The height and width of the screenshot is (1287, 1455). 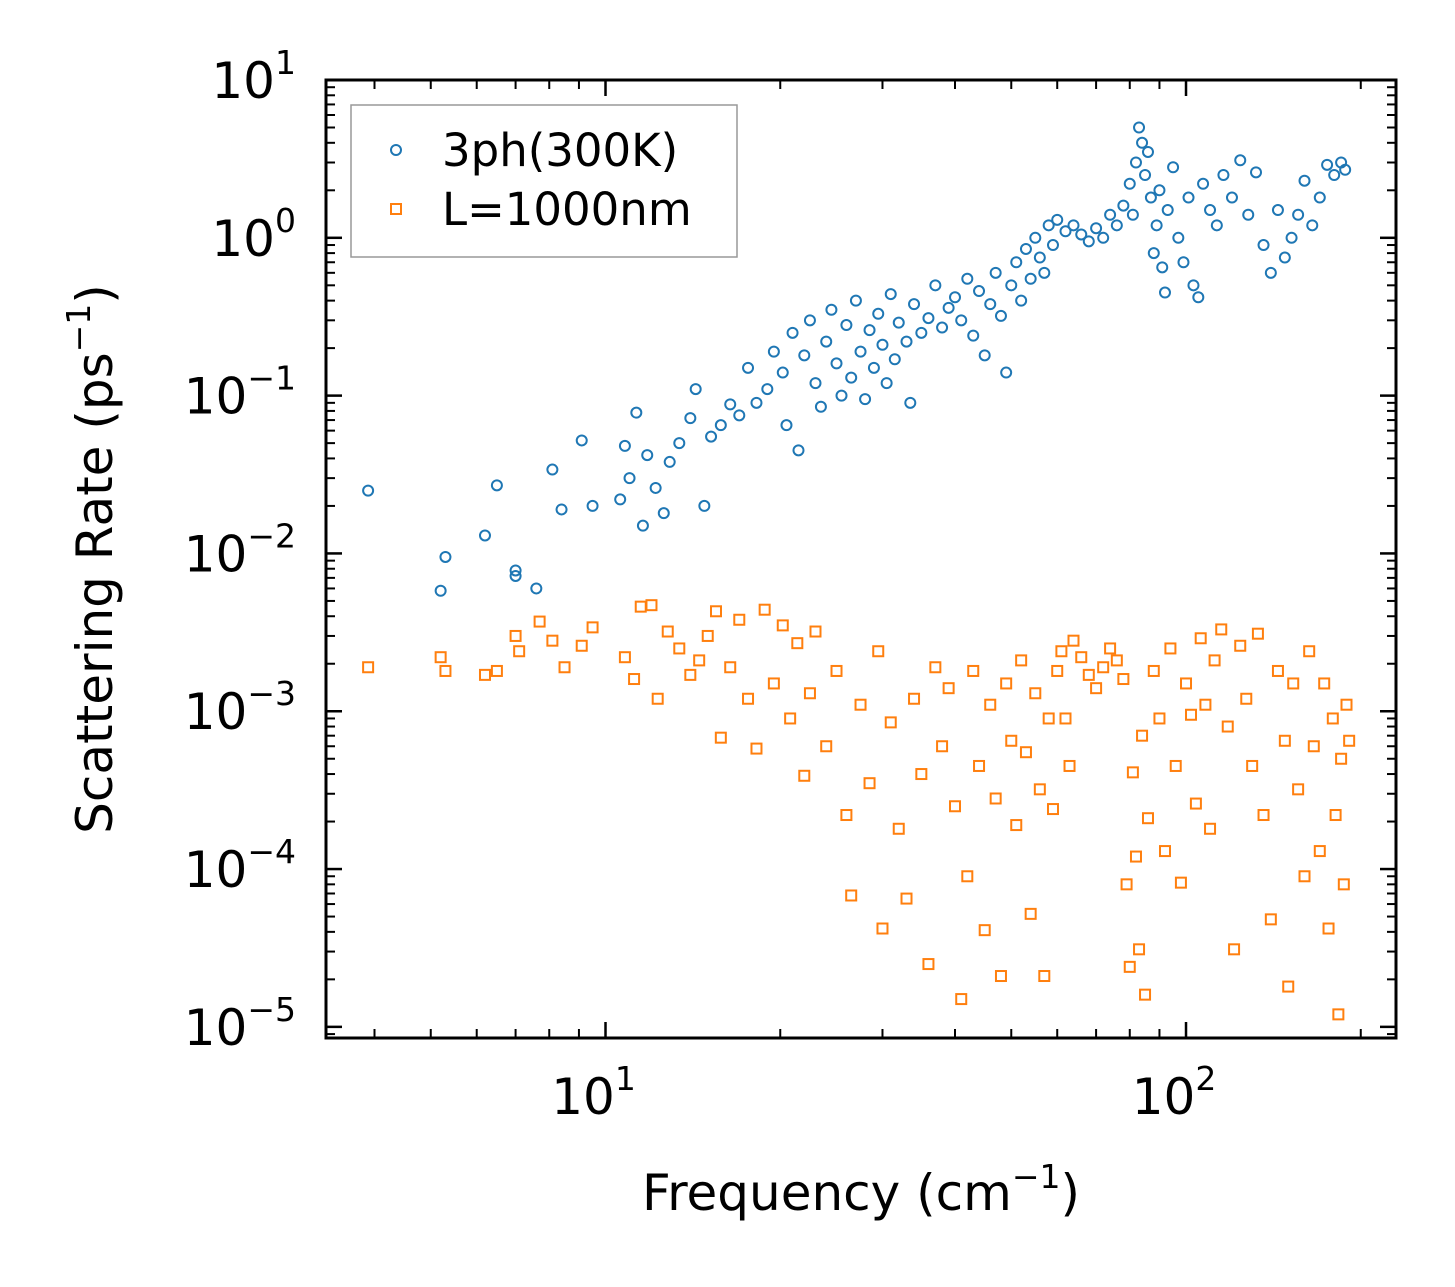 I want to click on x-tick-label: 10², so click(x=1174, y=1092).